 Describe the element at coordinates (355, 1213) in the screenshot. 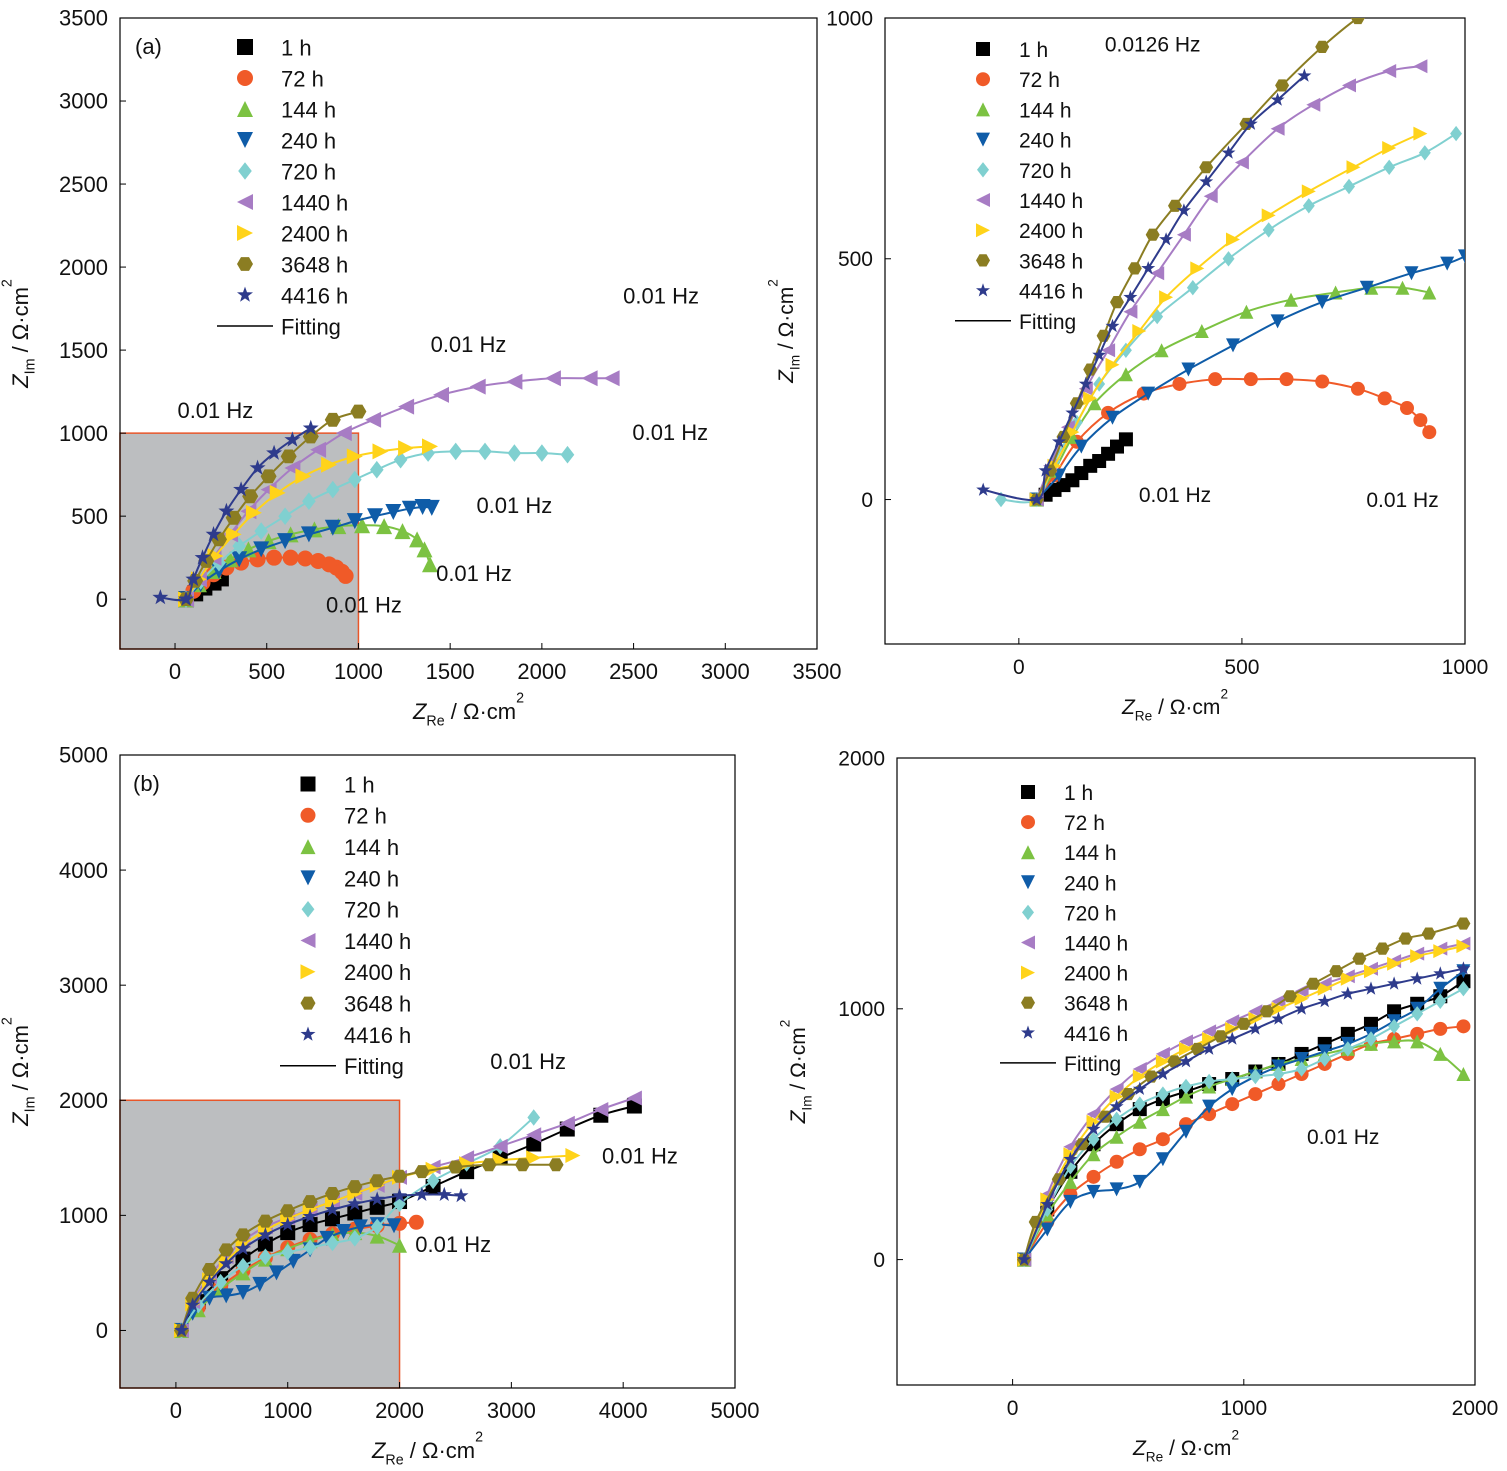

I see `data-point-1h` at that location.